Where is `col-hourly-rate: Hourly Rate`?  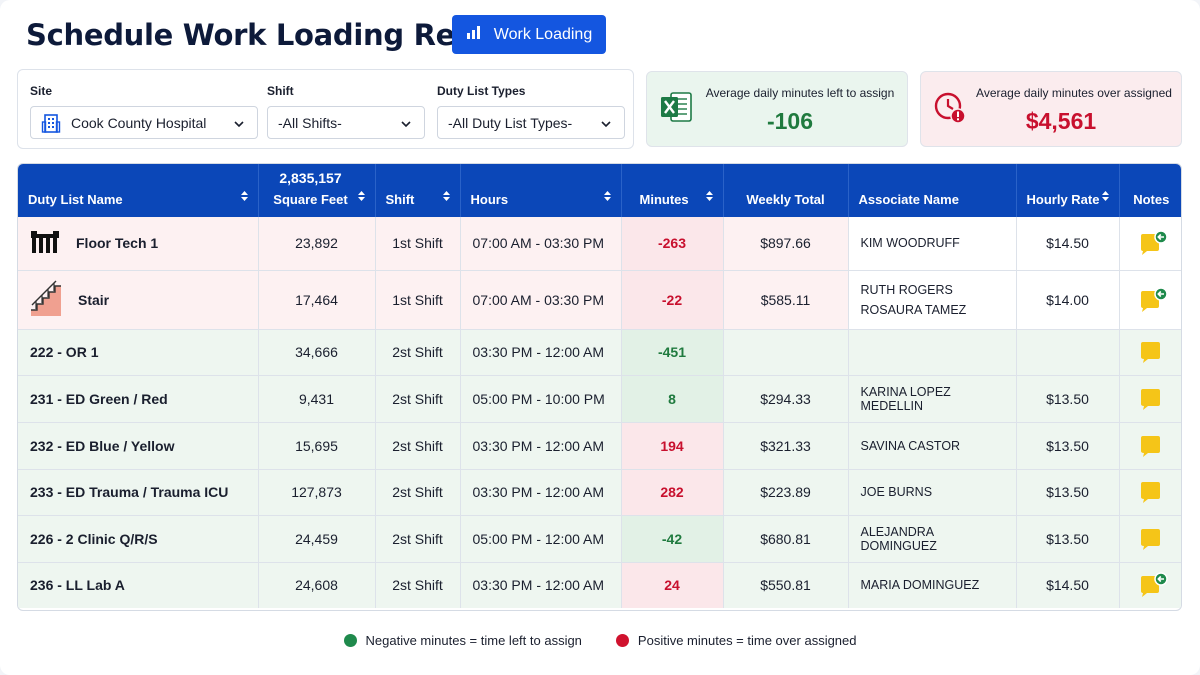 col-hourly-rate: Hourly Rate is located at coordinates (1068, 190).